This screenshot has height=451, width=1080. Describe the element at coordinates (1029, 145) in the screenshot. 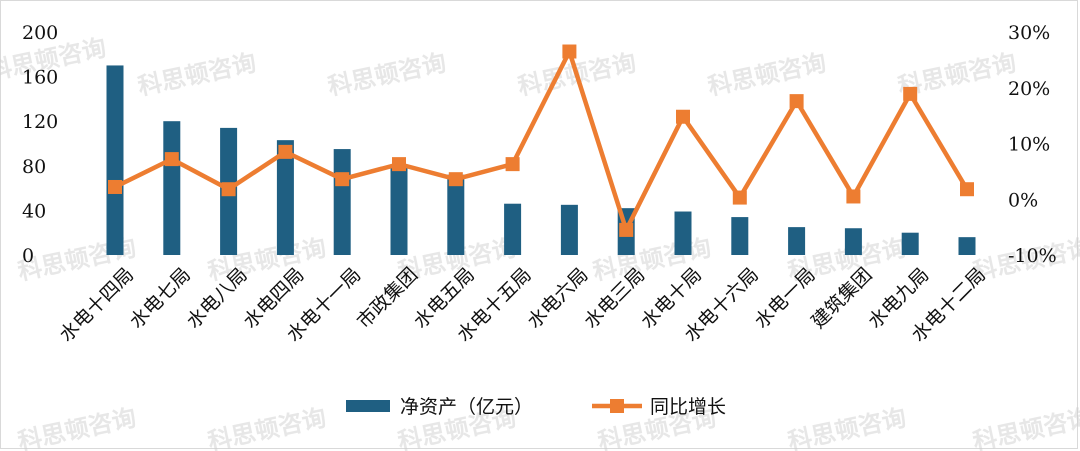

I see `right-axis-tick: 10%` at that location.